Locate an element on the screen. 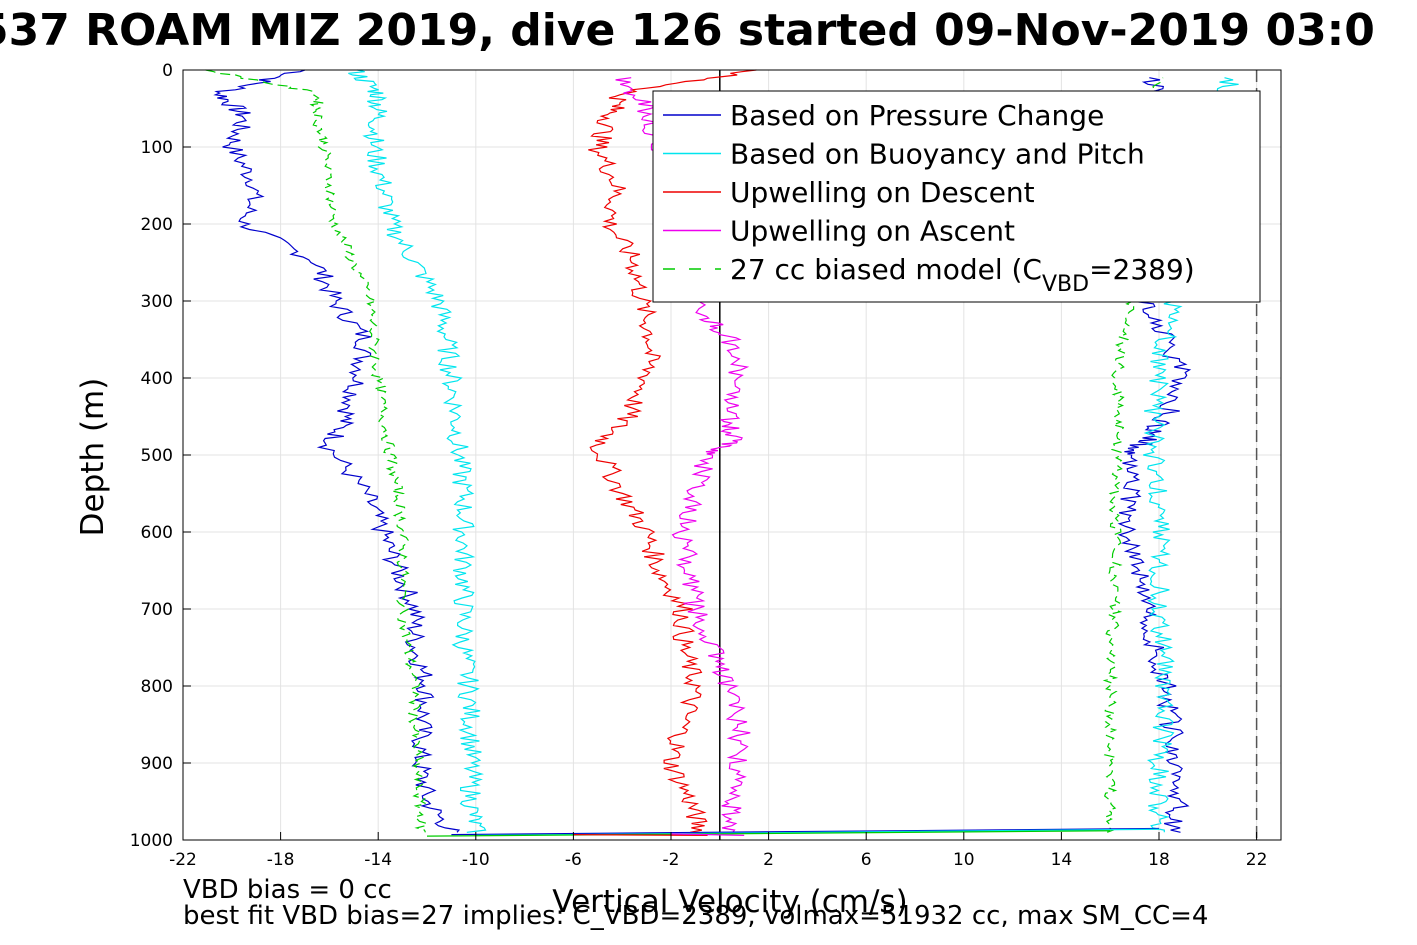 The width and height of the screenshot is (1417, 945). x-tick-label: 6 is located at coordinates (866, 860).